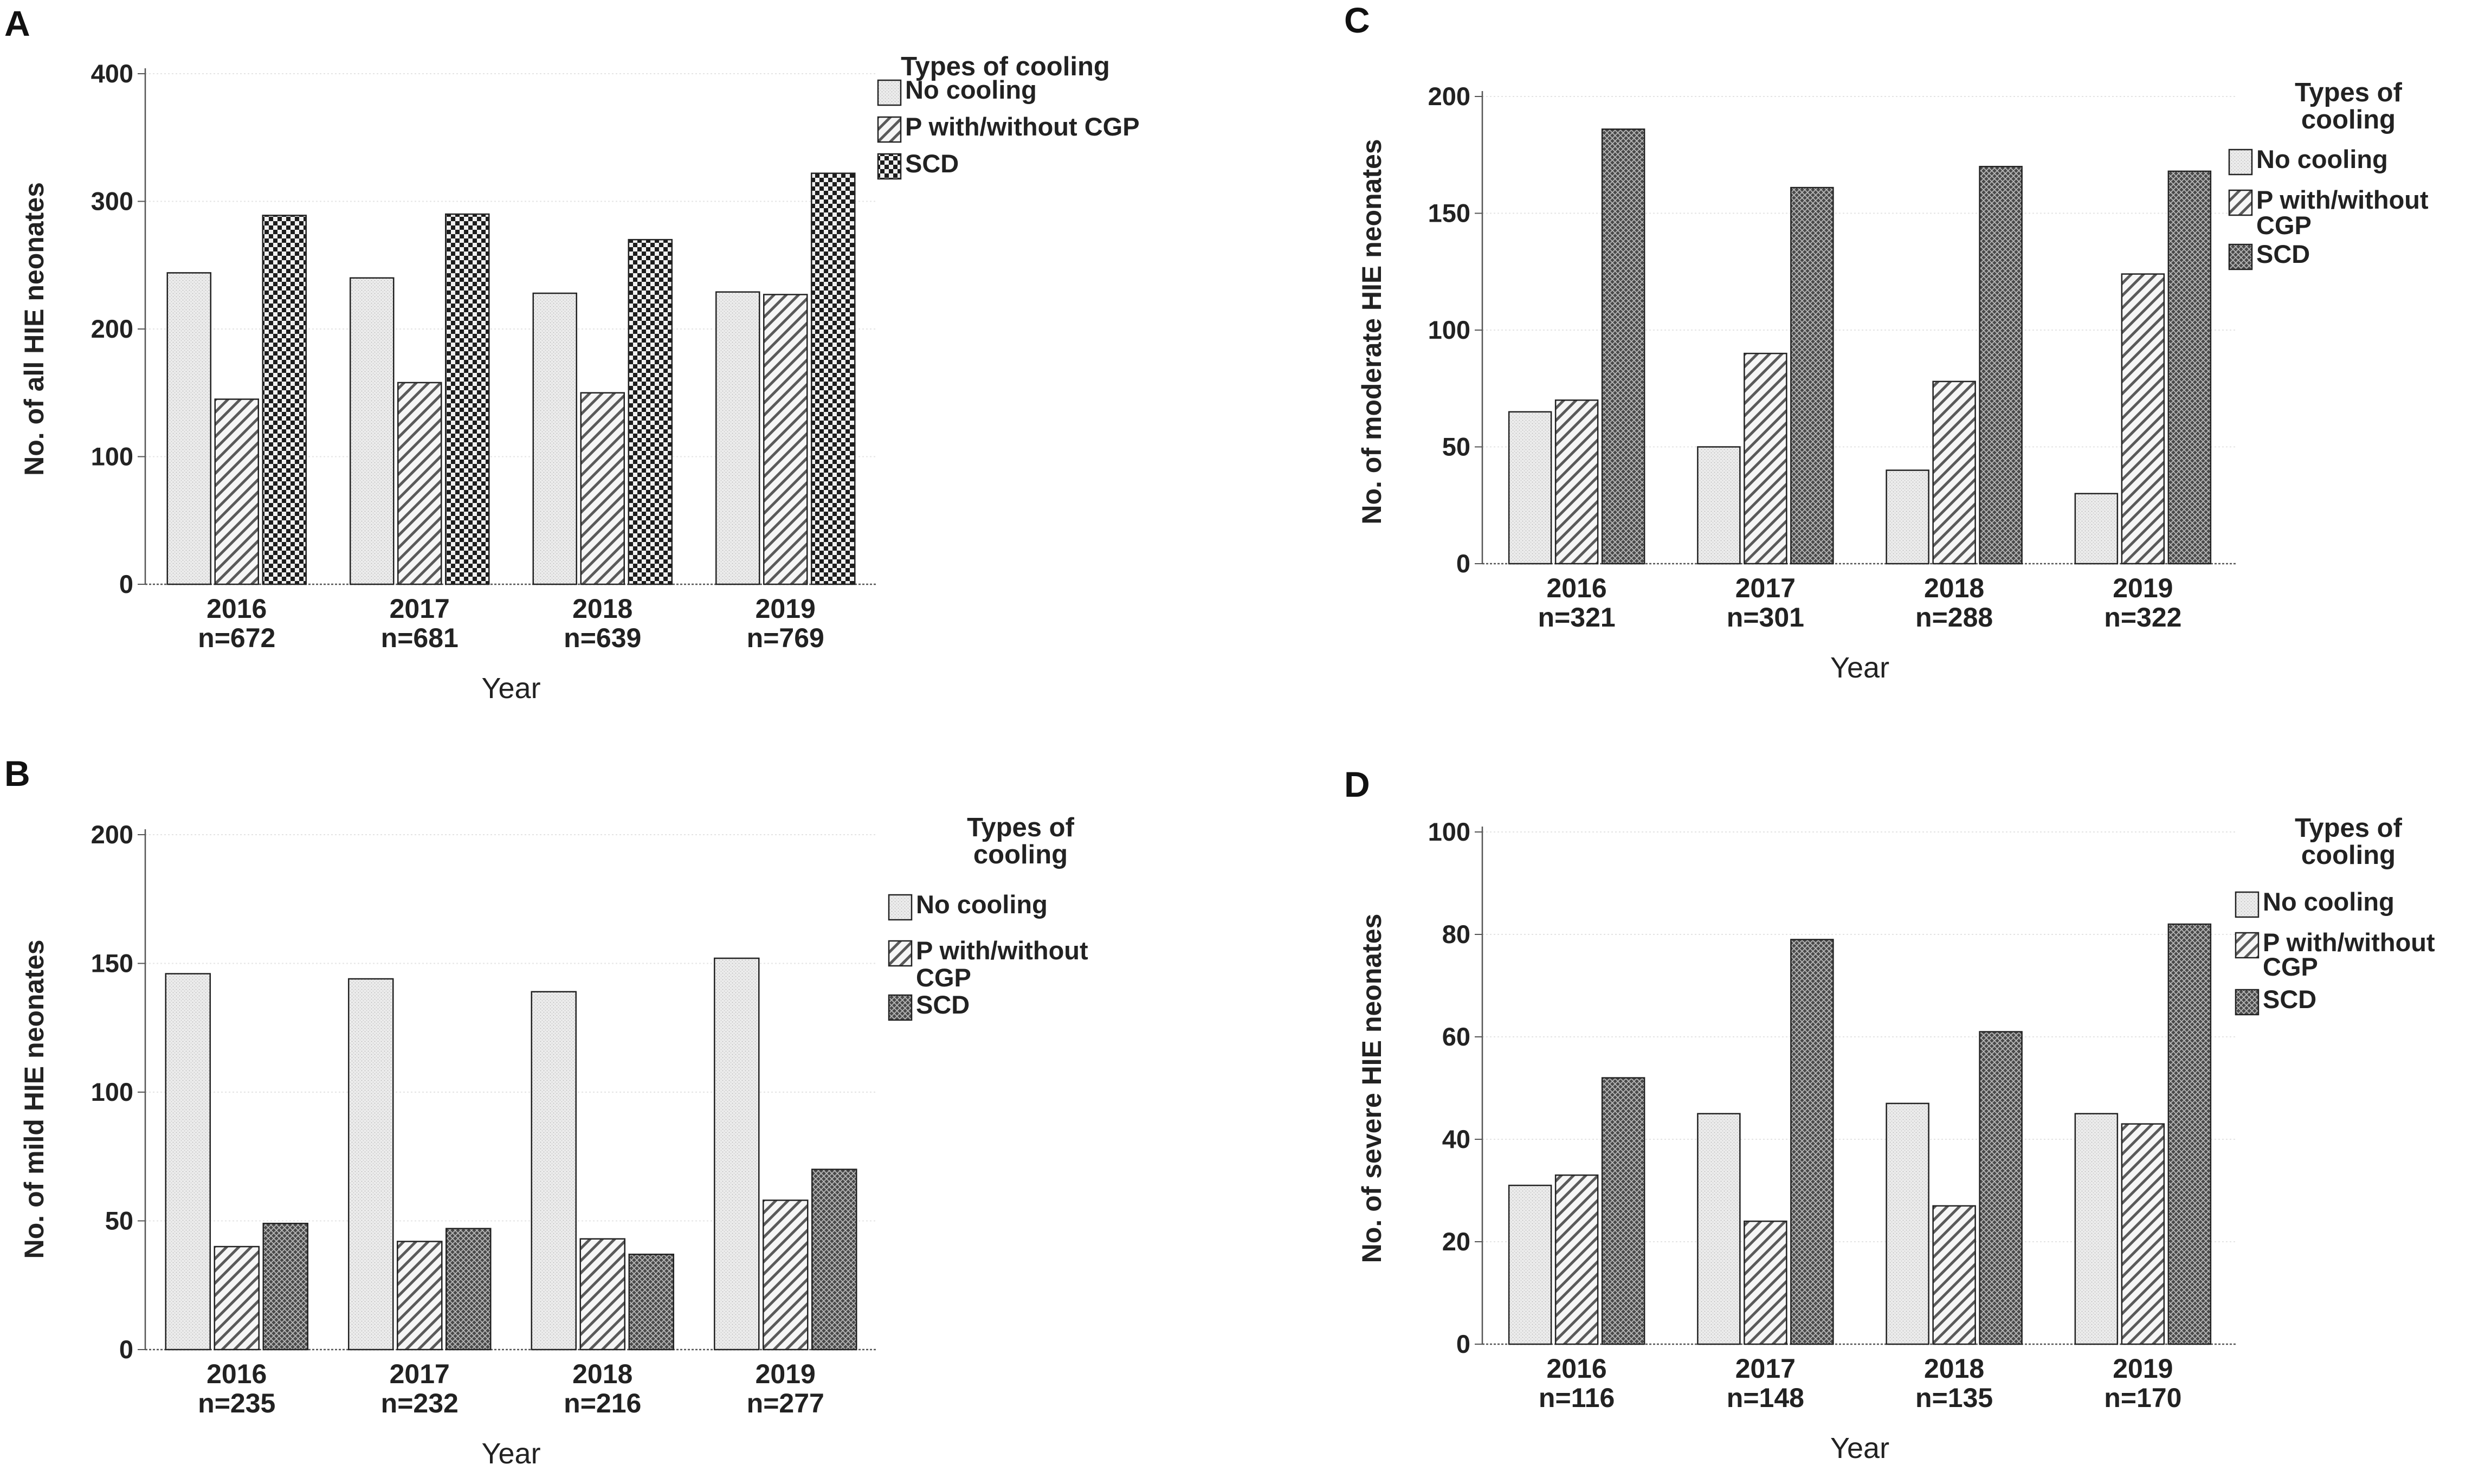 The width and height of the screenshot is (2466, 1484). Describe the element at coordinates (1023, 126) in the screenshot. I see `legend-label-p-with-without-cgp: P with/without CGP` at that location.